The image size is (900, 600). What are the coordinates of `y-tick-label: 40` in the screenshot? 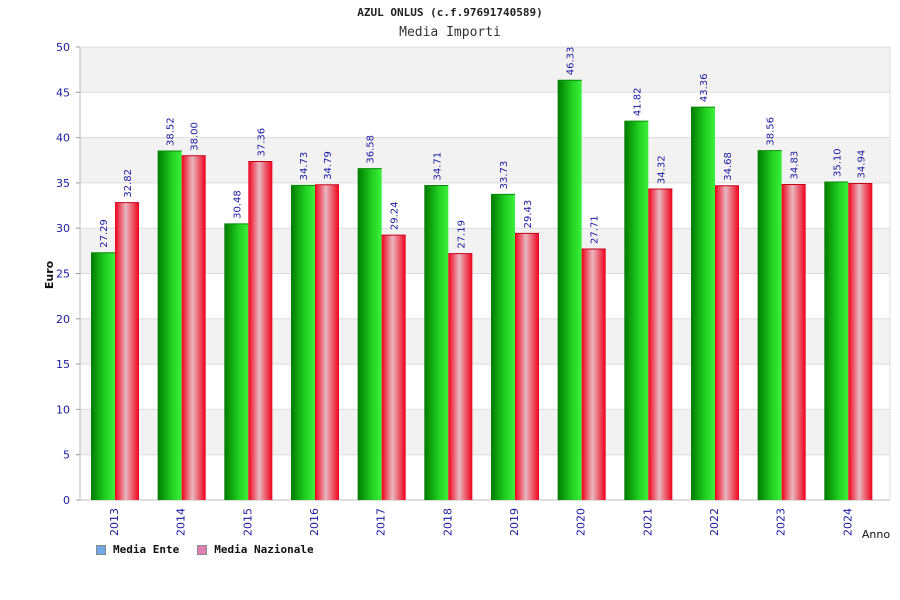 It's located at (63, 138).